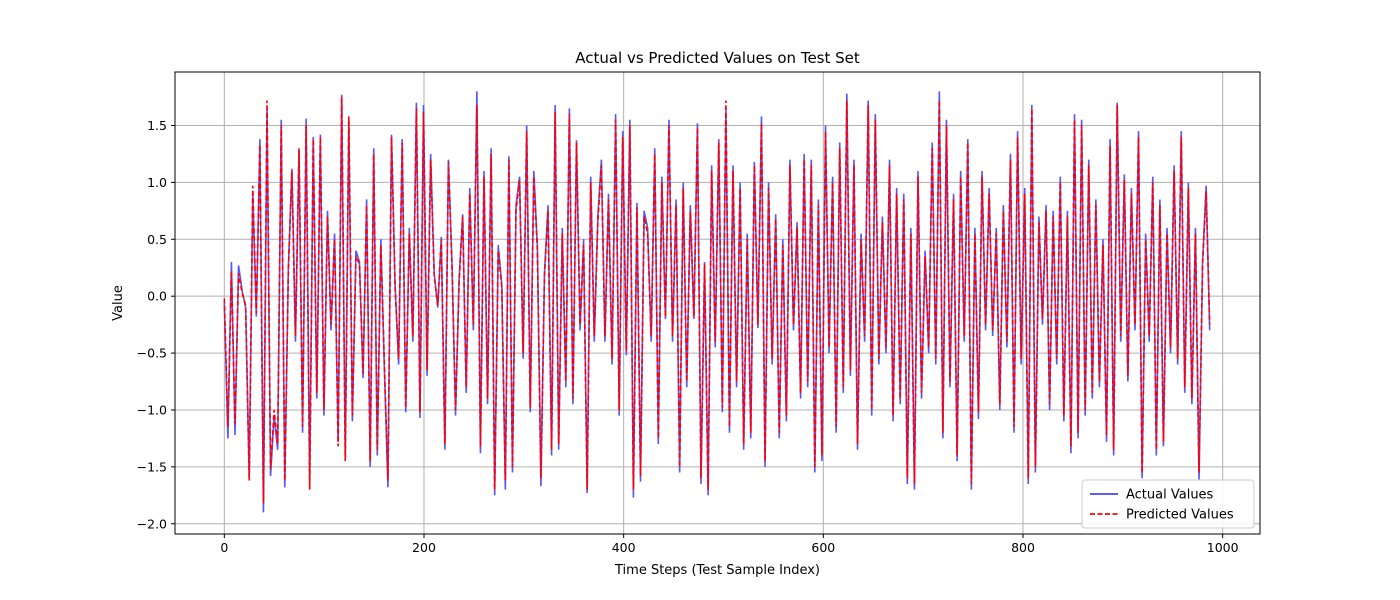  Describe the element at coordinates (152, 409) in the screenshot. I see `y-tick-label: −1.0` at that location.